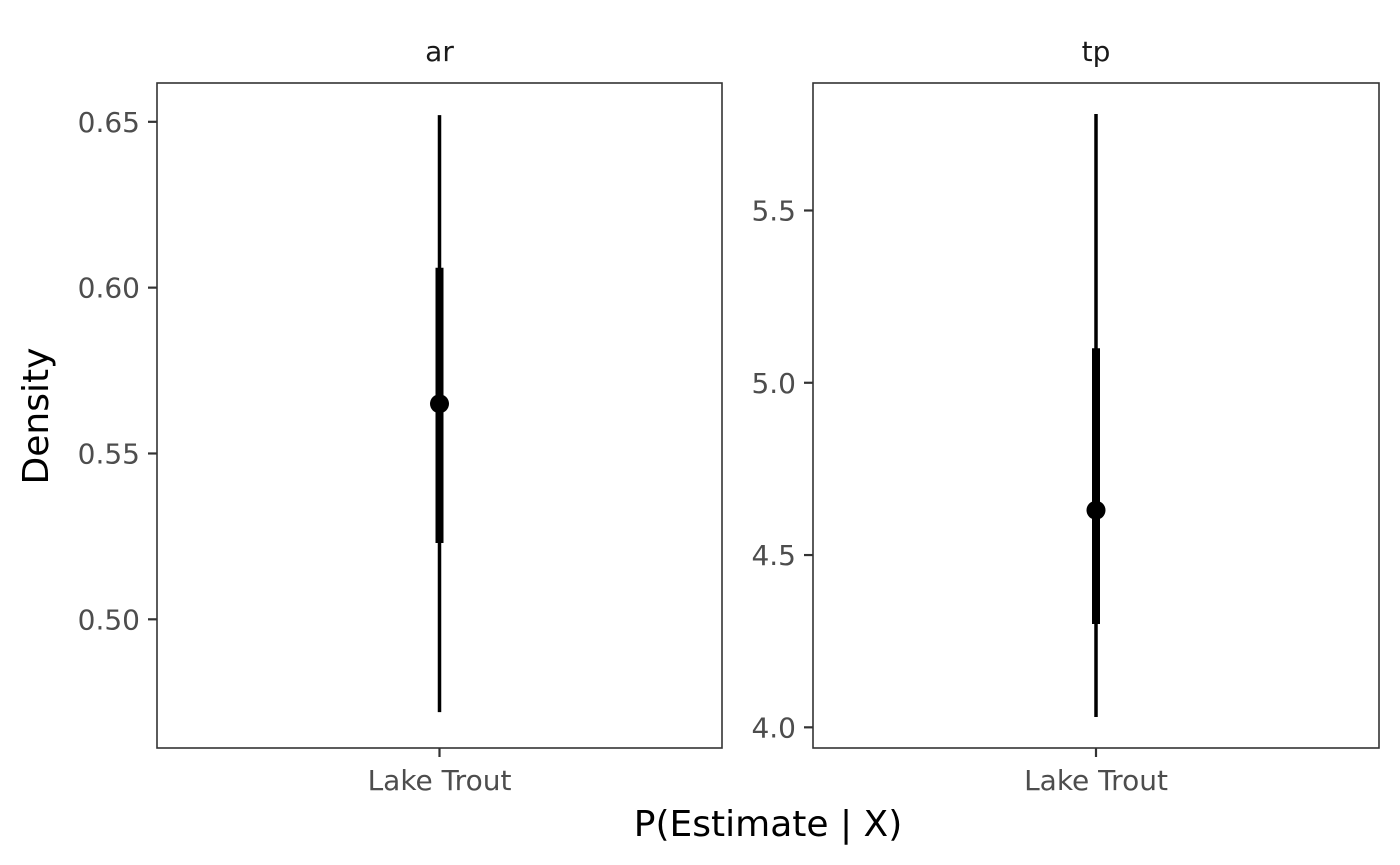 This screenshot has width=1400, height=865. I want to click on y-tick-label: 0.50, so click(109, 619).